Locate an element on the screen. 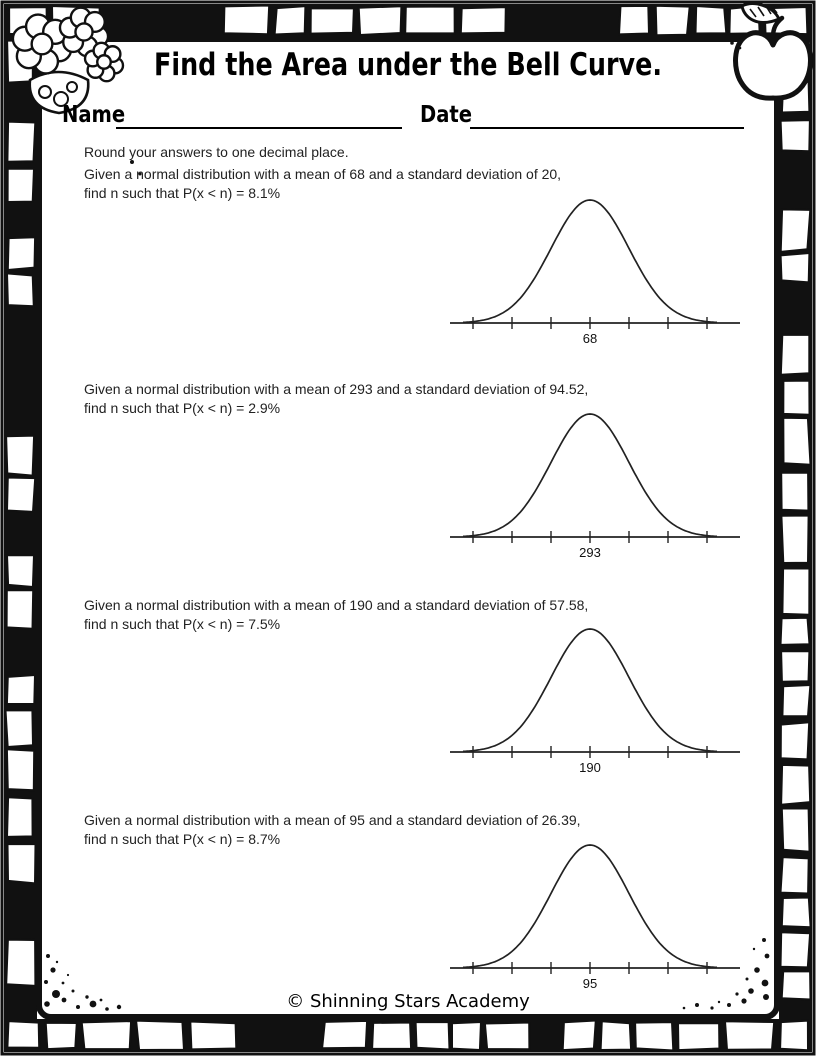 This screenshot has height=1056, width=816. date-blank-line is located at coordinates (607, 128).